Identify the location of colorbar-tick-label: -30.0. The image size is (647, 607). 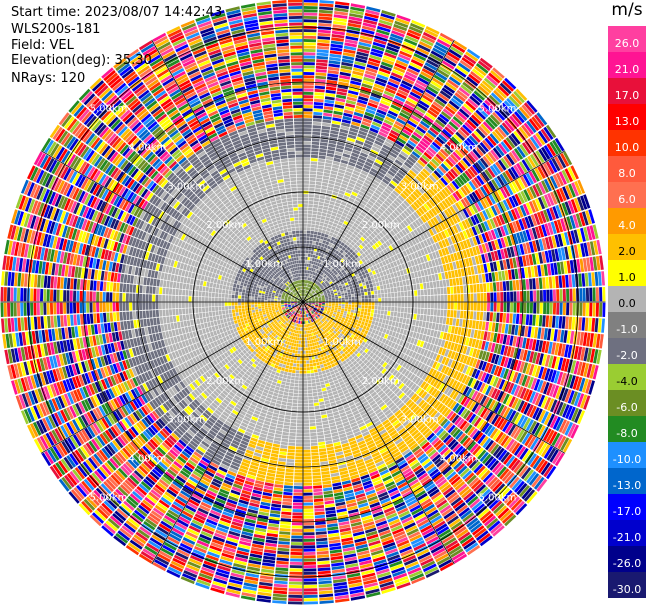
(627, 589).